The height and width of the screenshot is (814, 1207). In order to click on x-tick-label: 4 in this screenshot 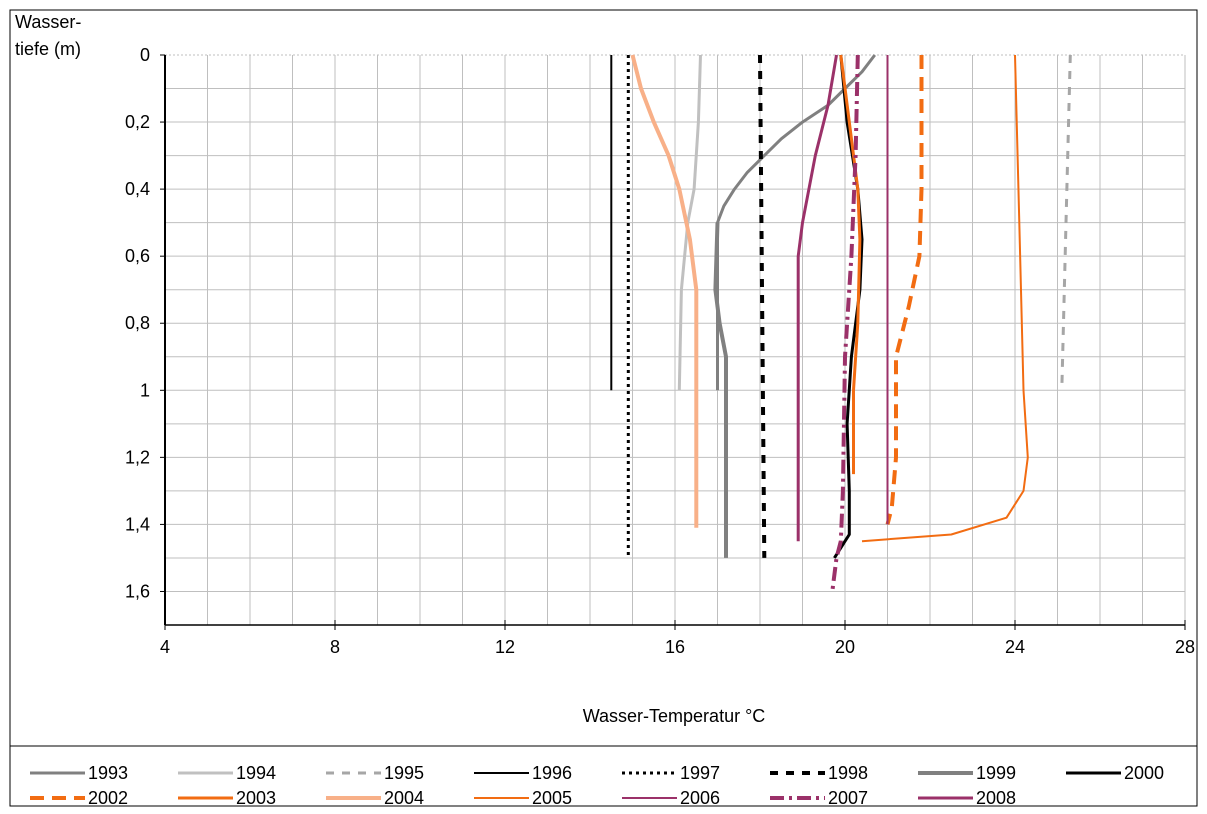, I will do `click(165, 647)`.